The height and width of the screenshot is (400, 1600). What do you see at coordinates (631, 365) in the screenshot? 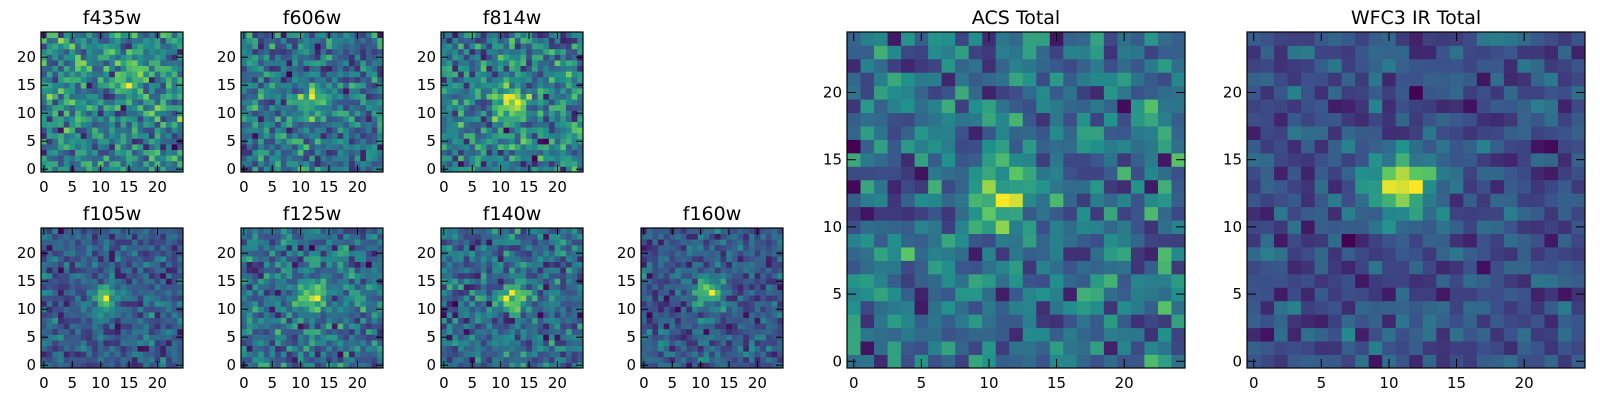
I see `y-tick-label: 0` at bounding box center [631, 365].